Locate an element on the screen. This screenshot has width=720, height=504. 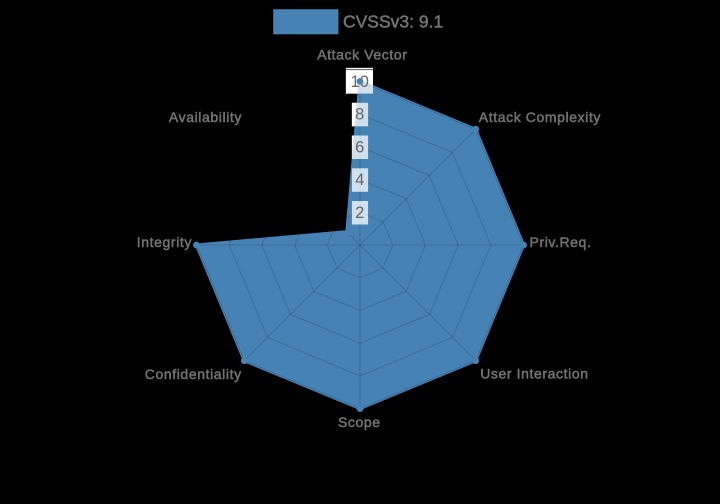
svg-text: Confidentiality is located at coordinates (193, 374).